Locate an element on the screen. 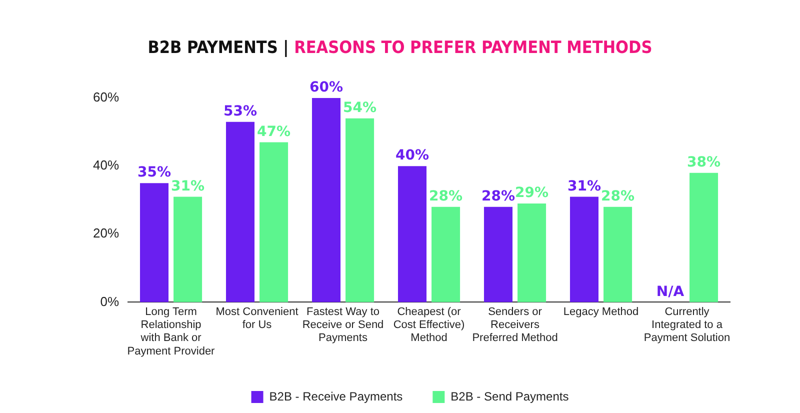 This screenshot has width=800, height=413. data-label: 38% is located at coordinates (704, 162).